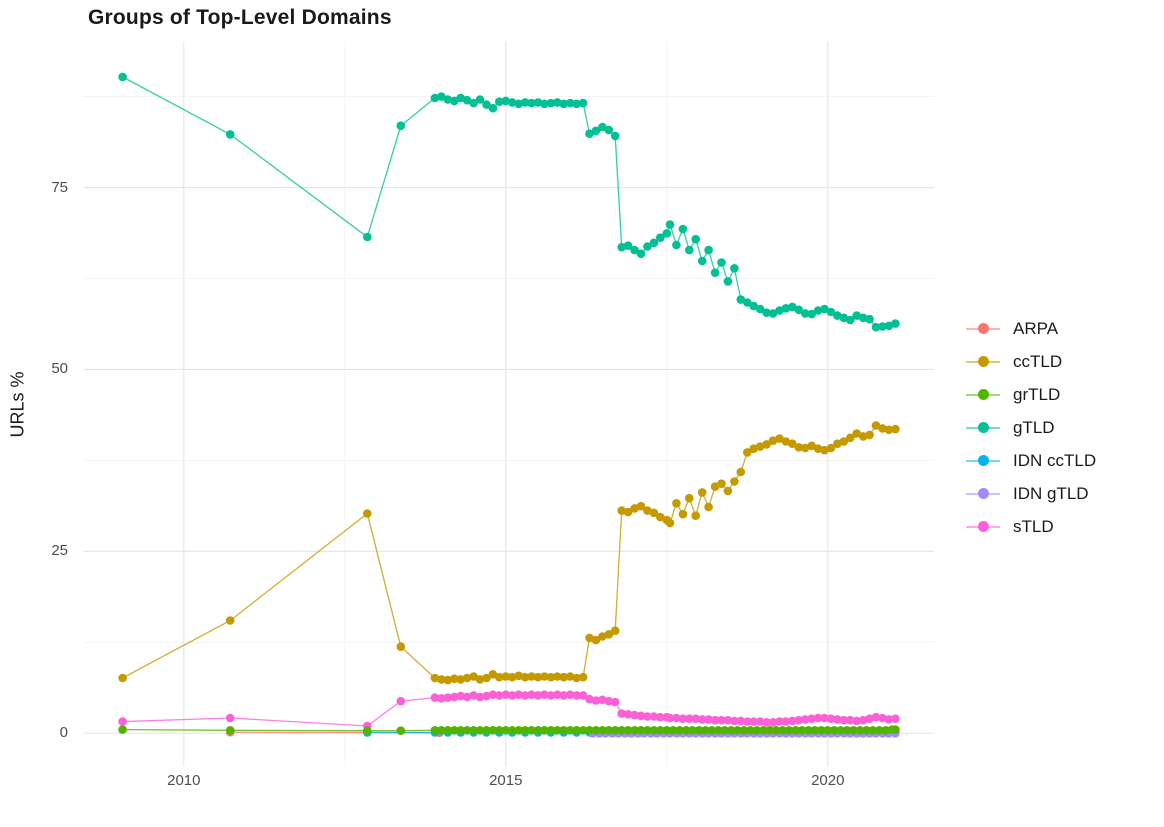 Image resolution: width=1164 pixels, height=827 pixels. I want to click on legend-item-ARPA: ARPA, so click(1031, 328).